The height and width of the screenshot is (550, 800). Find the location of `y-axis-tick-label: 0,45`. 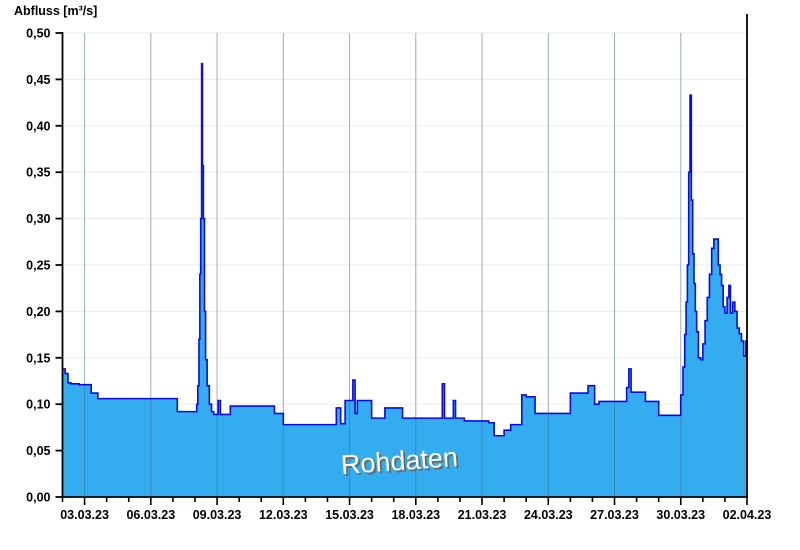

y-axis-tick-label: 0,45 is located at coordinates (38, 80).